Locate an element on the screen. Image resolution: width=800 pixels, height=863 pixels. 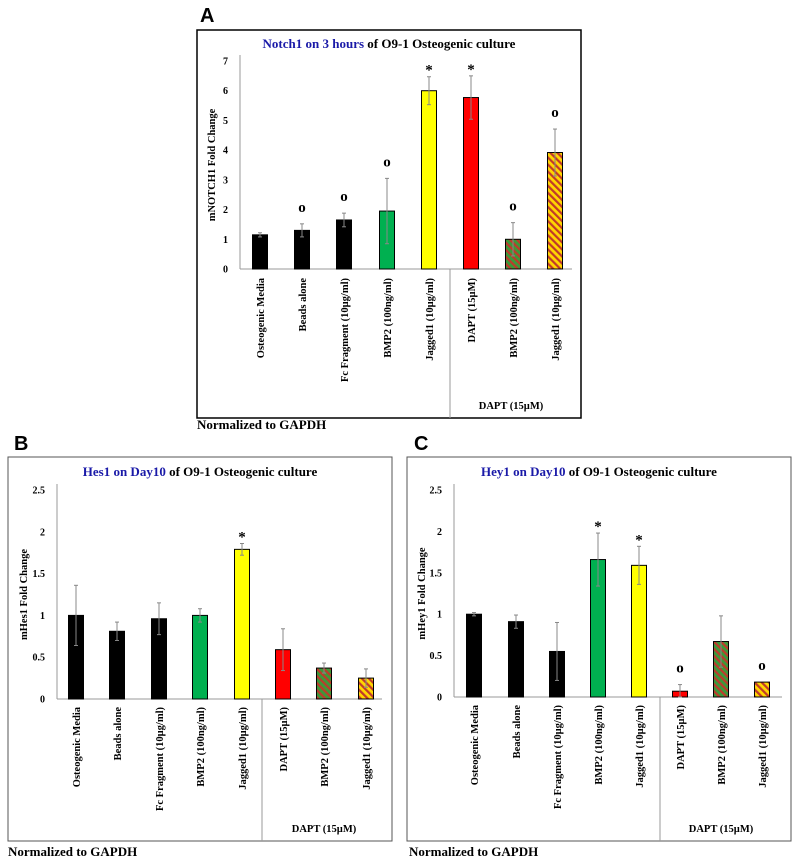
chart-title: Hey1 on Day10 of O9-1 Osteogenic culture is located at coordinates (599, 471).